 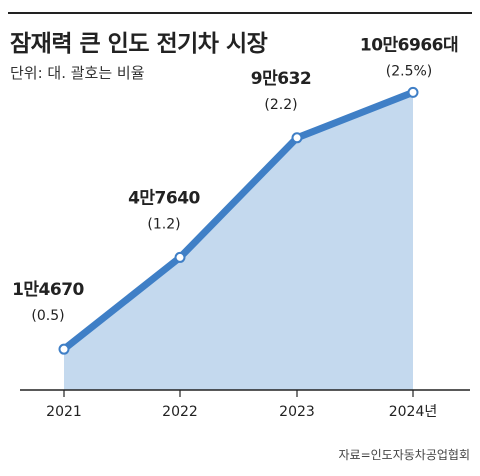 I want to click on data-ratio-label: (2.2), so click(x=280, y=105).